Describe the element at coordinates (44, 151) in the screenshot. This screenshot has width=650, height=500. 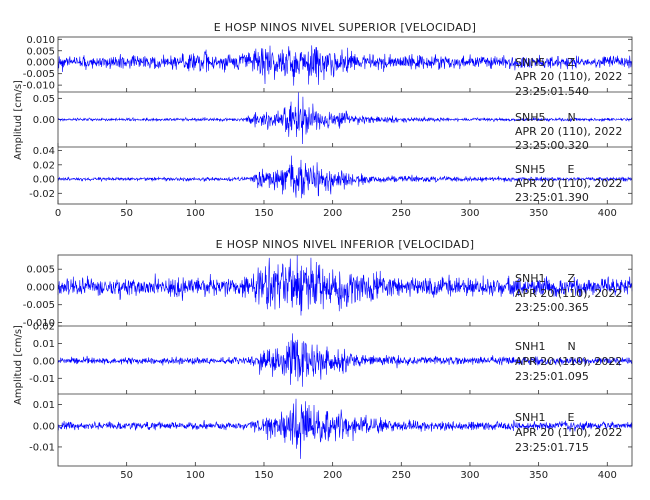
I see `y-tick-label: 0.04` at that location.